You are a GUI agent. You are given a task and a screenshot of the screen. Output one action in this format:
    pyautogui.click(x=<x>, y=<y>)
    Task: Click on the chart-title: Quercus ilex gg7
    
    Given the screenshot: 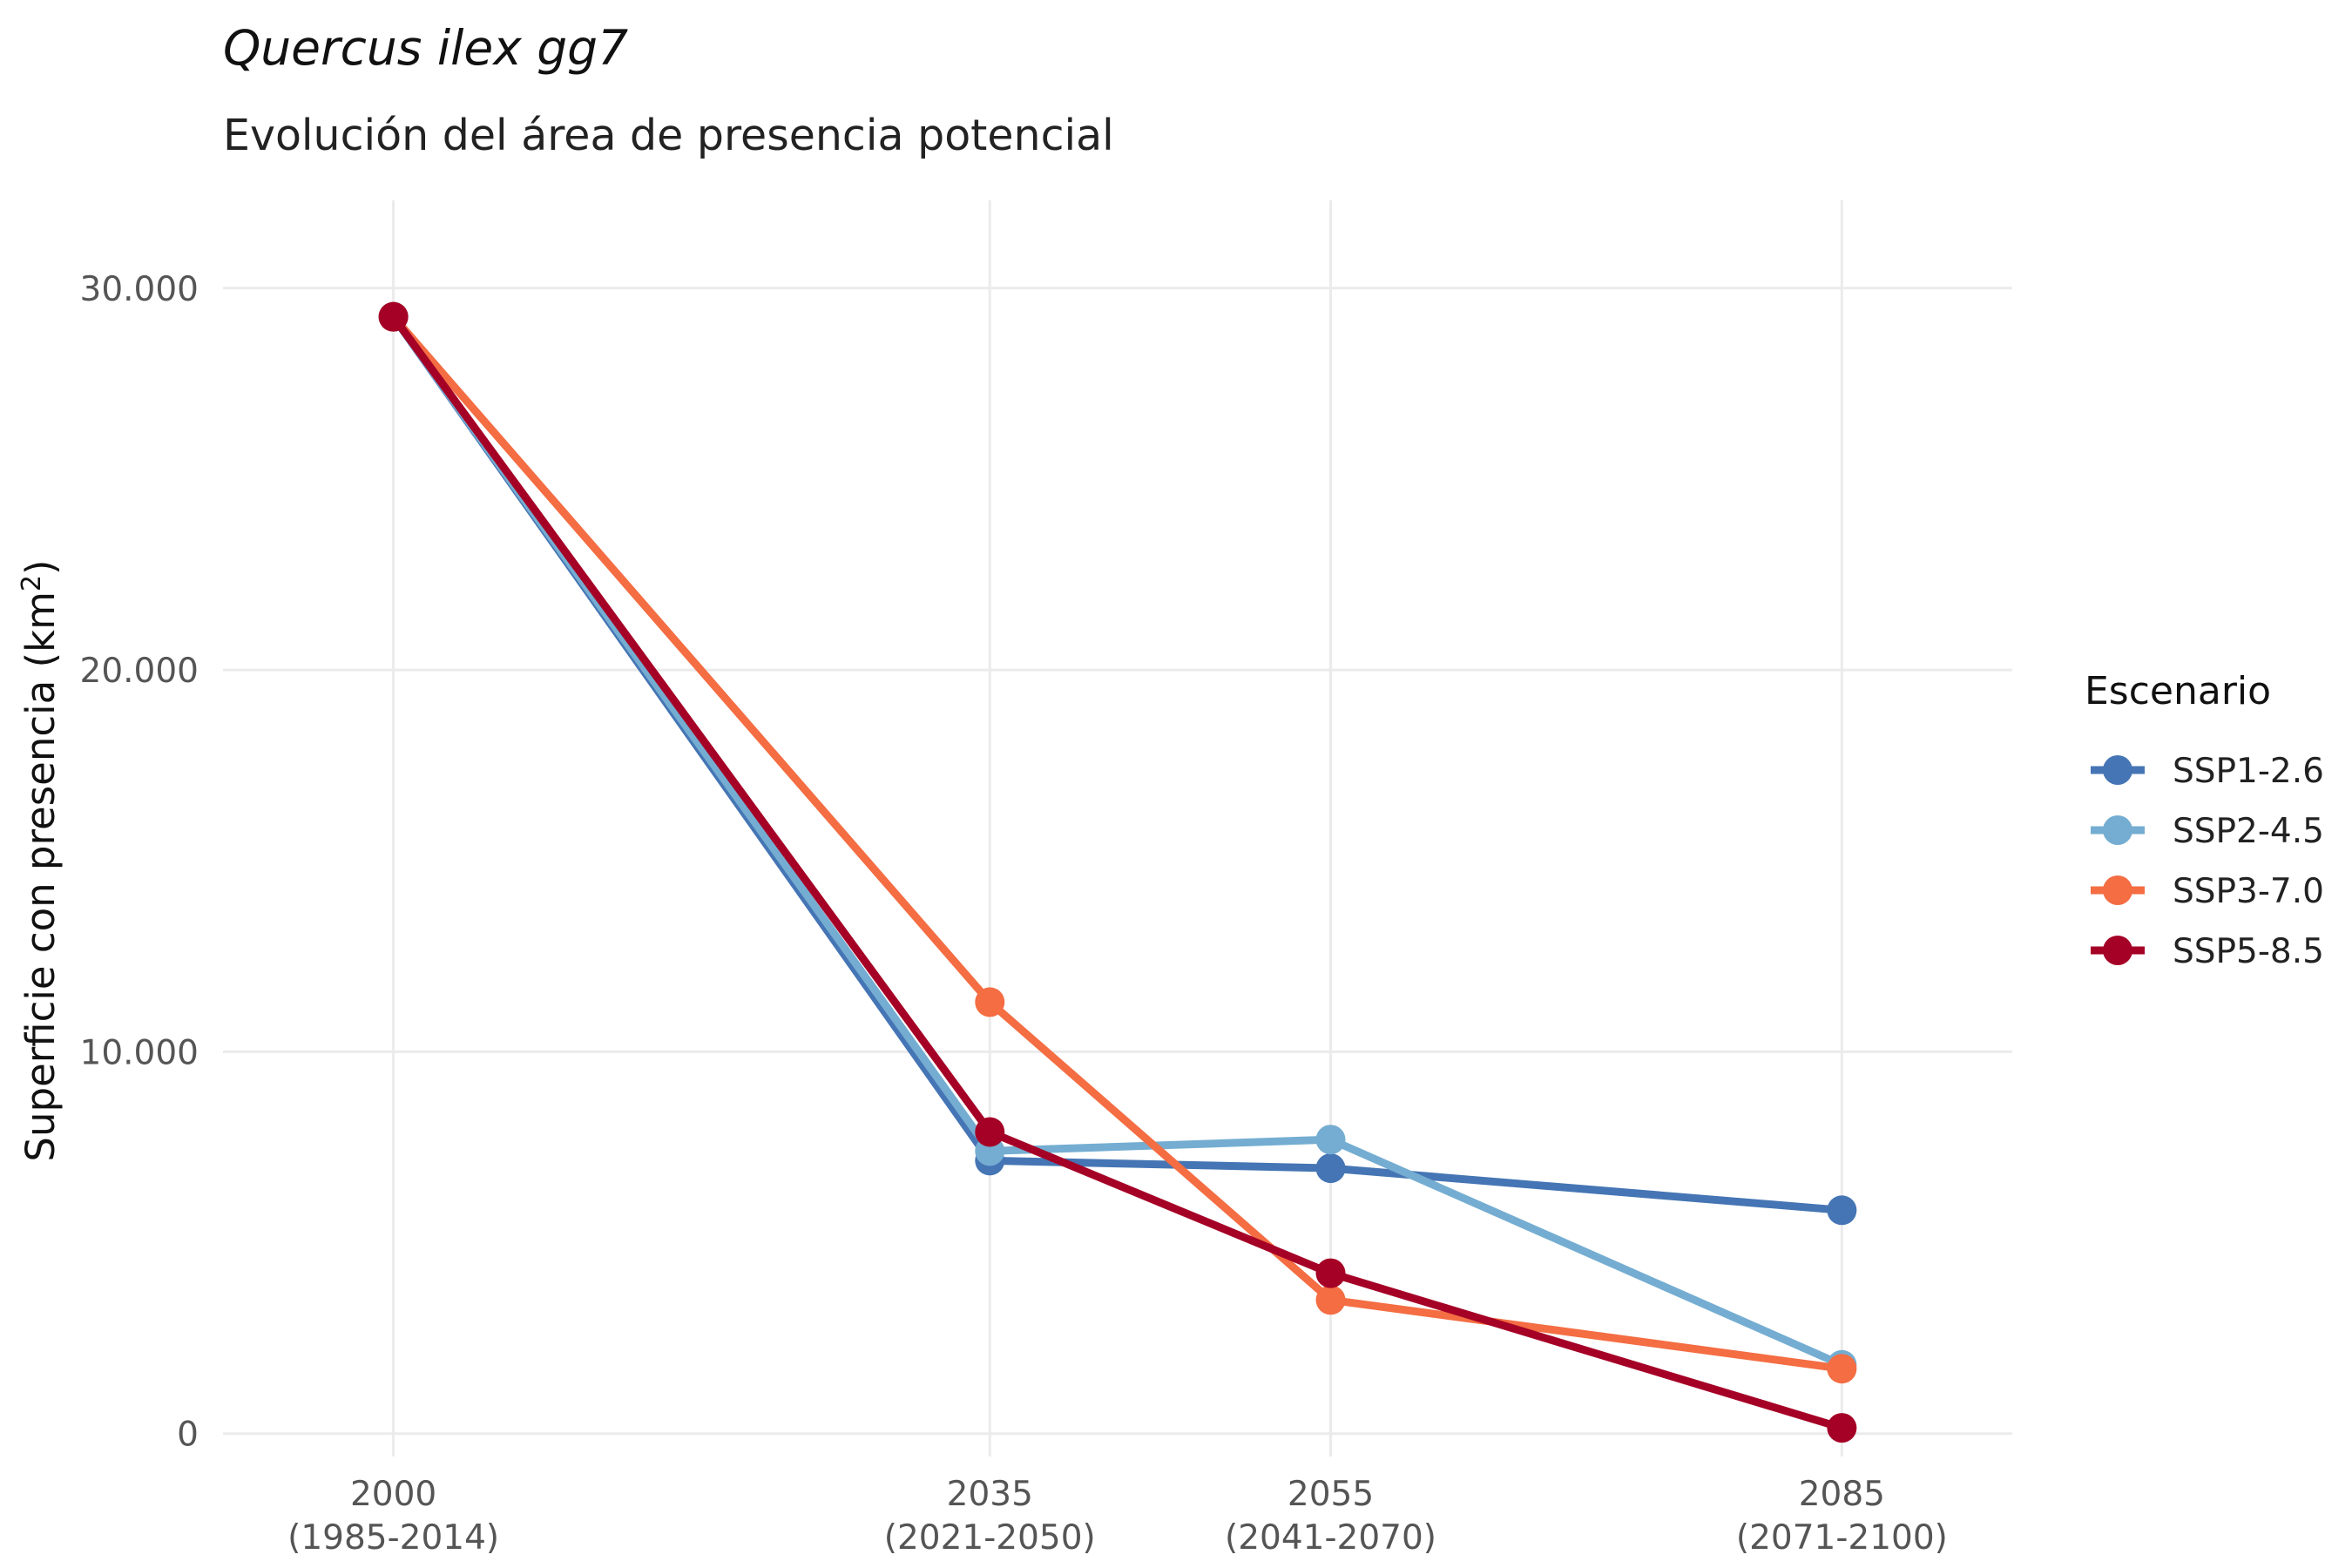 What is the action you would take?
    pyautogui.click(x=425, y=48)
    